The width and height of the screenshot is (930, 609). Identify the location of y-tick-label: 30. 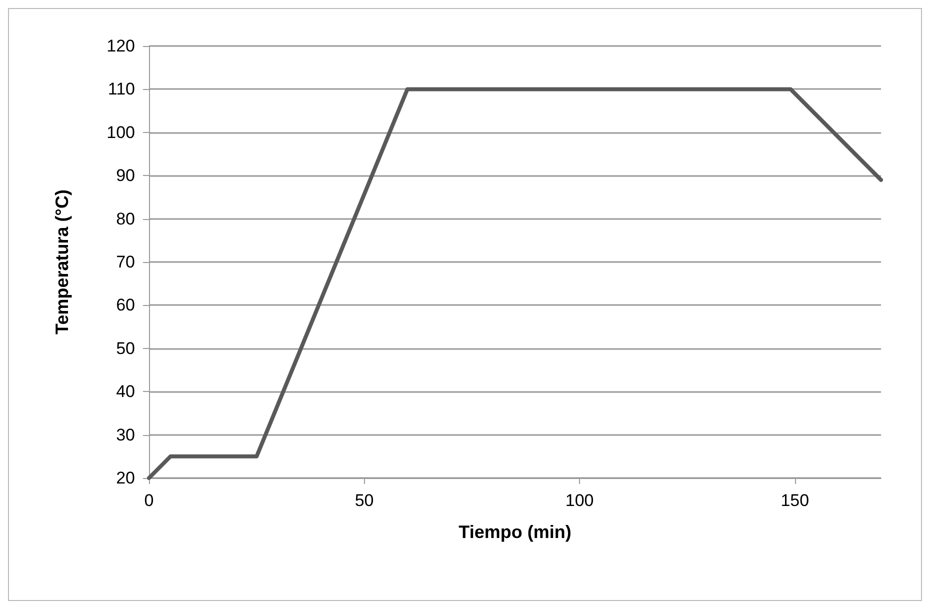
(125, 434).